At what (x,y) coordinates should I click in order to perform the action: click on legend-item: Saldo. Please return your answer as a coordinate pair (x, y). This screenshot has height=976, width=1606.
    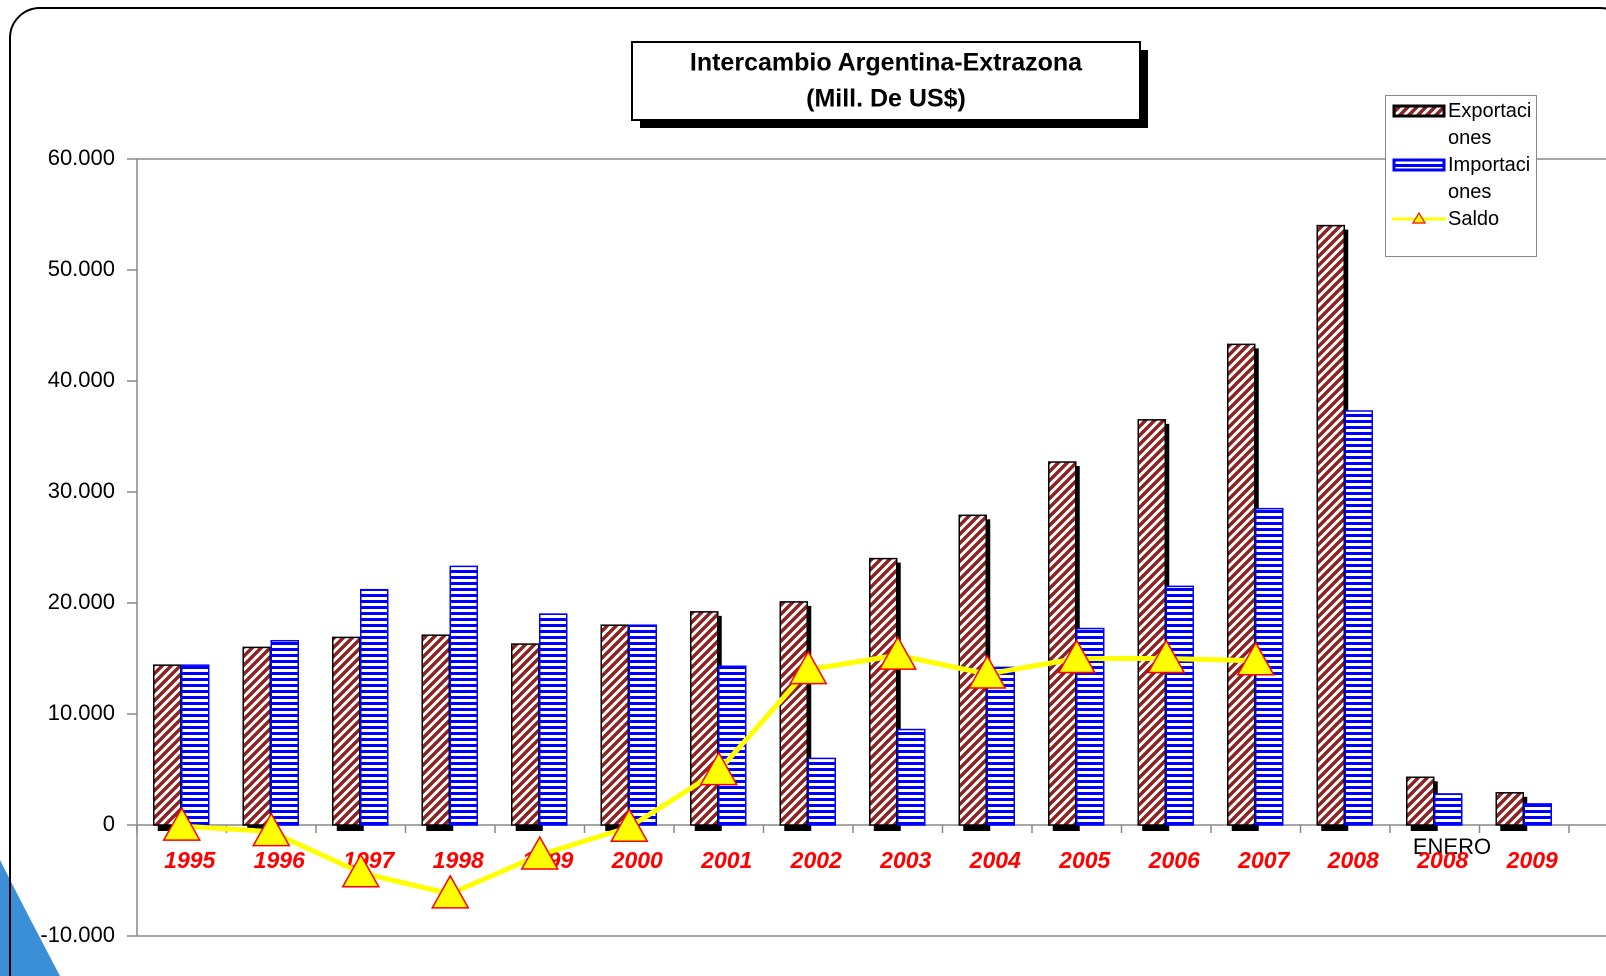
    Looking at the image, I should click on (1463, 219).